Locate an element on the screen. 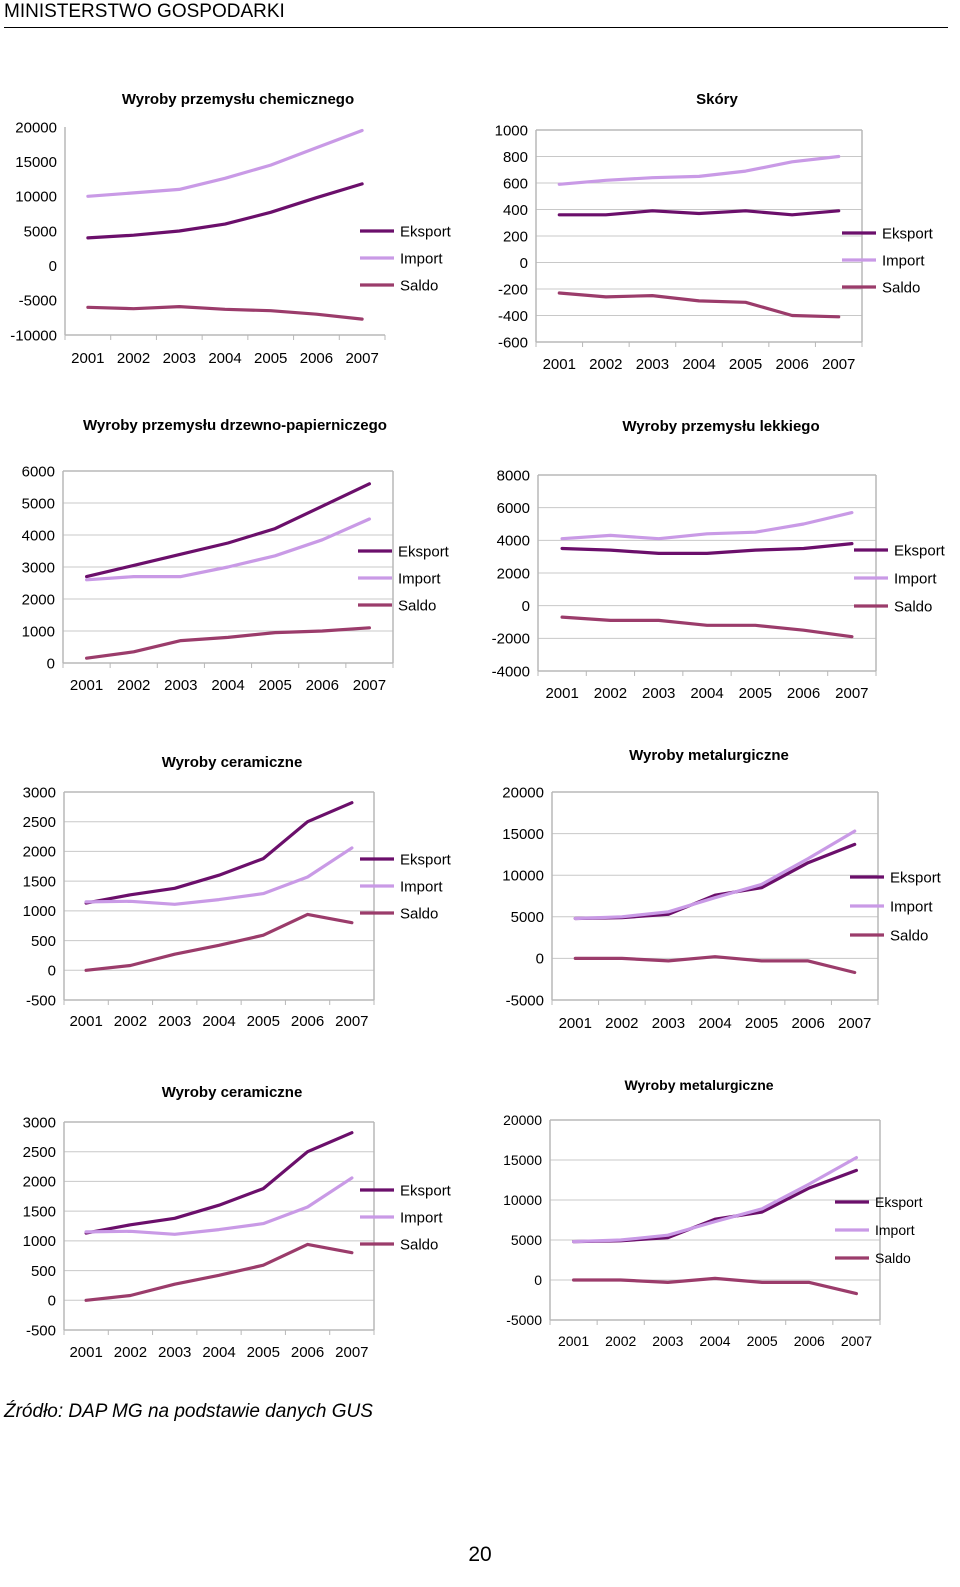  y-tick-label: 800 is located at coordinates (515, 157).